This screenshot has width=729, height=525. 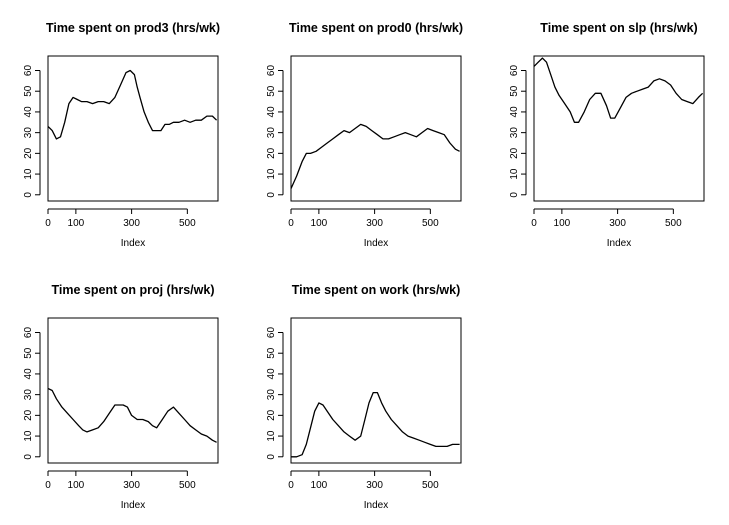 What do you see at coordinates (376, 290) in the screenshot?
I see `chart-title: Time spent on work (hrs/wk)` at bounding box center [376, 290].